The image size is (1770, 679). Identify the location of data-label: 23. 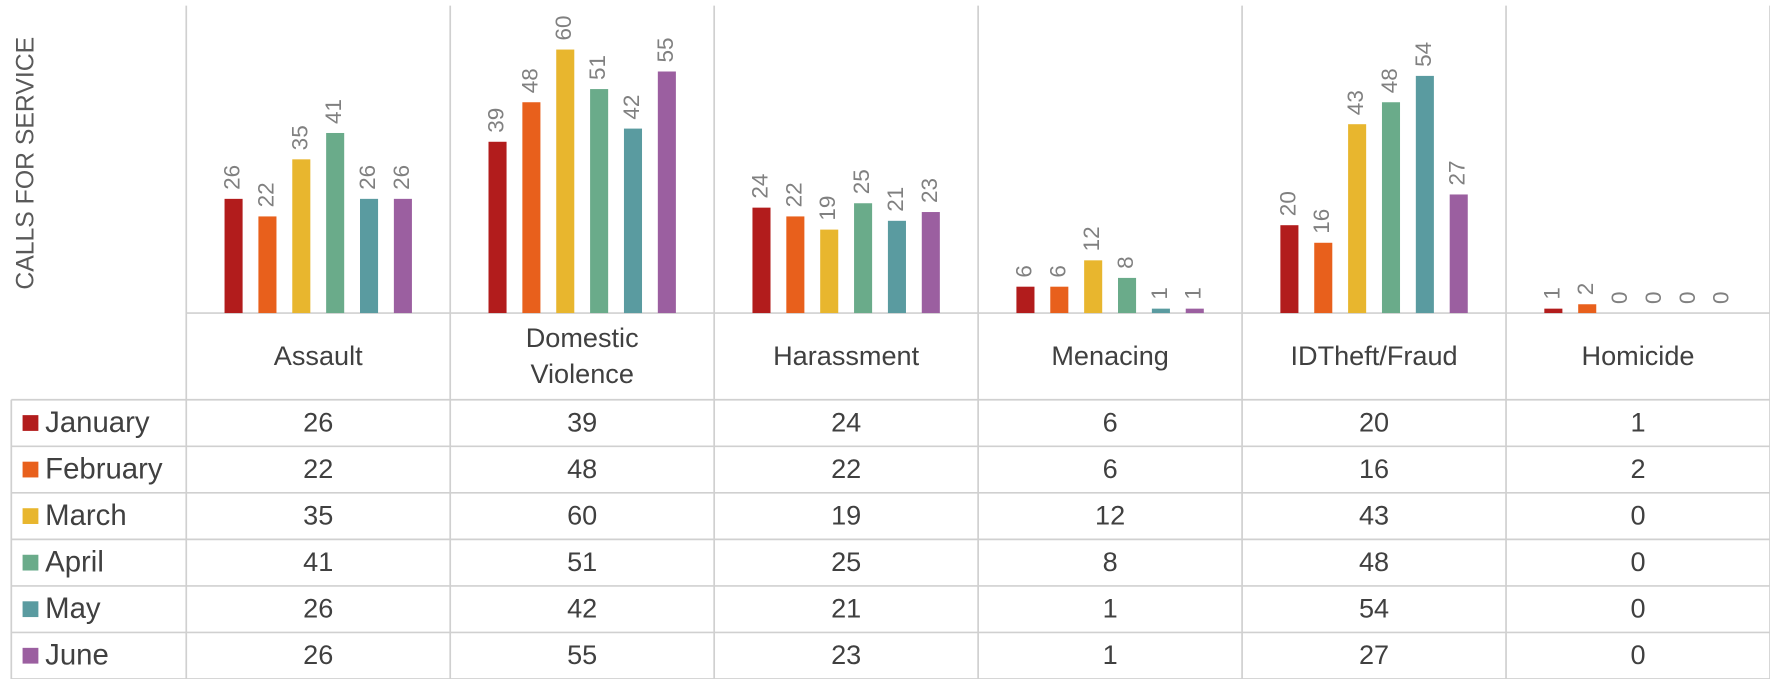
(929, 190).